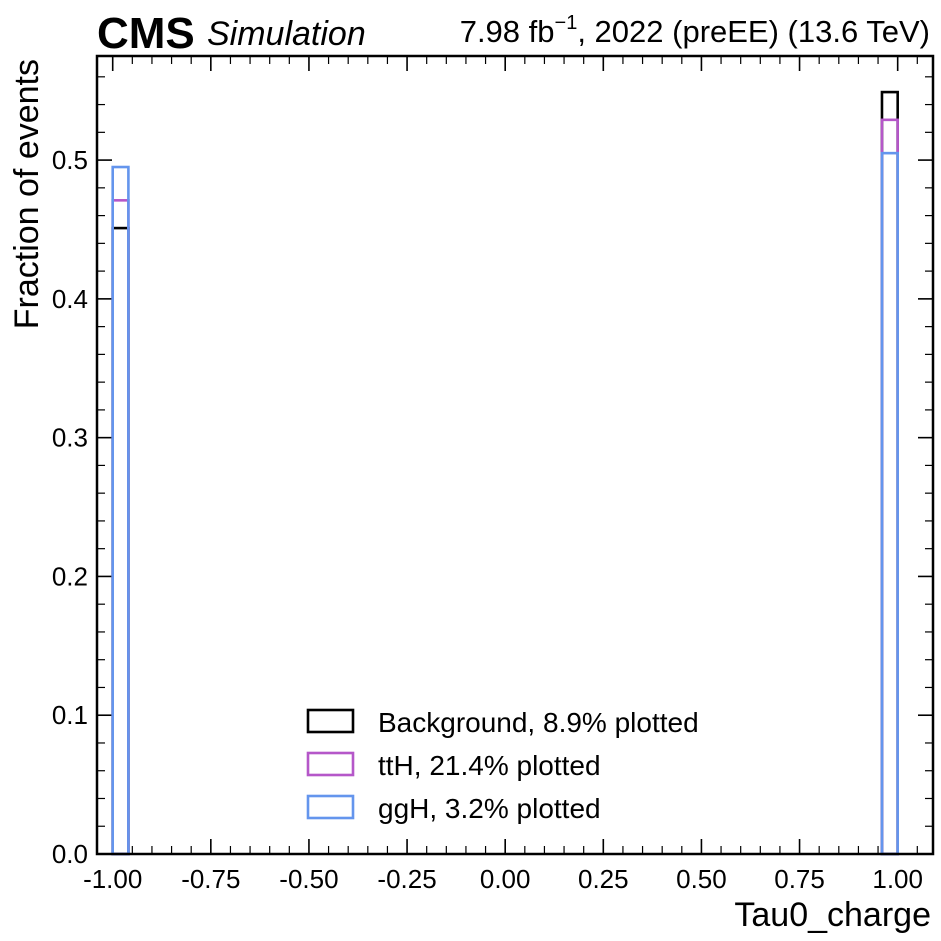  Describe the element at coordinates (308, 879) in the screenshot. I see `x-tick-label: -0.50` at that location.